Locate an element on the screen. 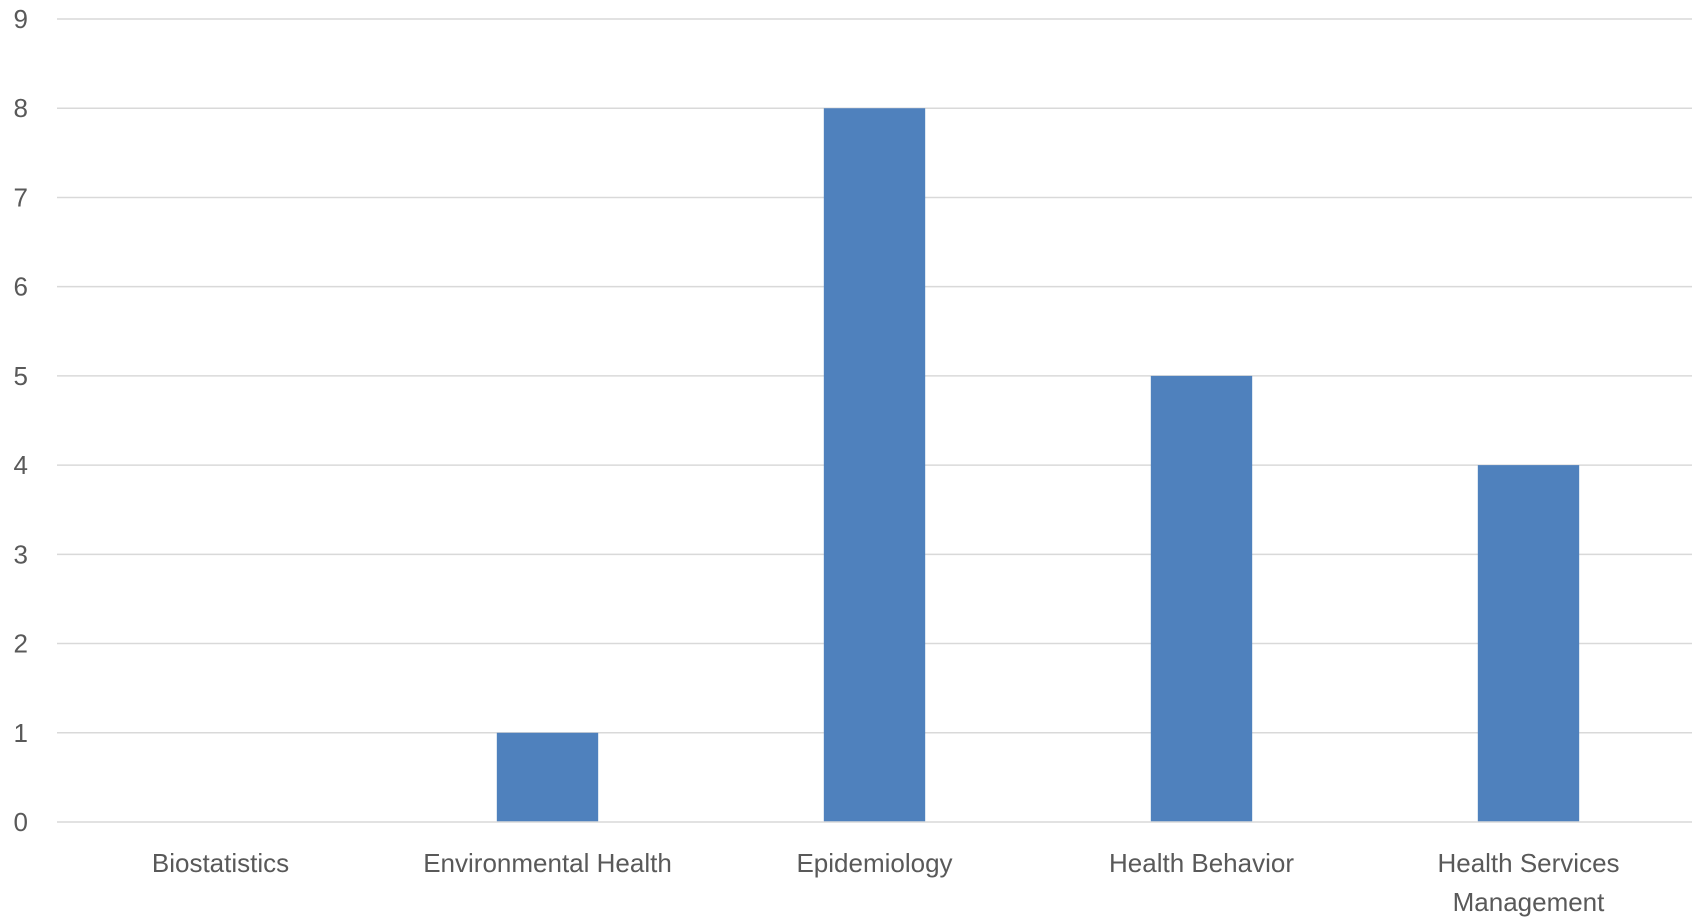 The image size is (1698, 917). category-label-line: Environmental Health is located at coordinates (547, 863).